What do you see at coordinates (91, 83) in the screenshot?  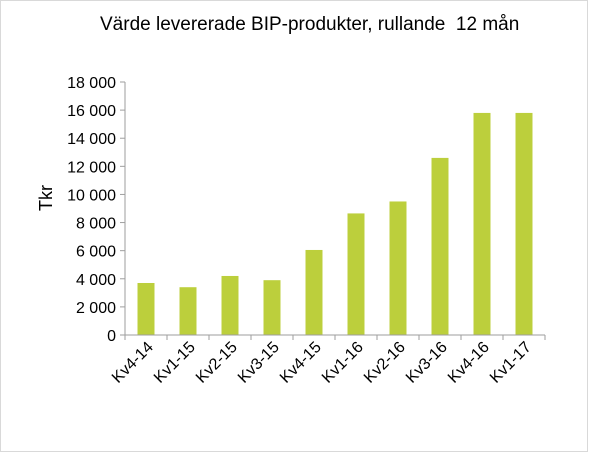 I see `y-tick-label: 18 000` at bounding box center [91, 83].